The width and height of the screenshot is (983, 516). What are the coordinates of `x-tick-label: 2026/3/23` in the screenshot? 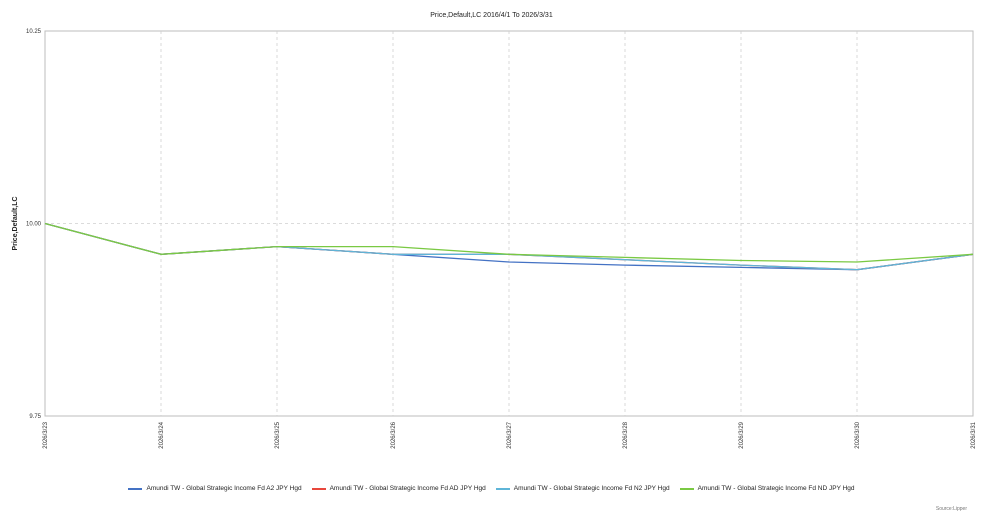 It's located at (46, 434).